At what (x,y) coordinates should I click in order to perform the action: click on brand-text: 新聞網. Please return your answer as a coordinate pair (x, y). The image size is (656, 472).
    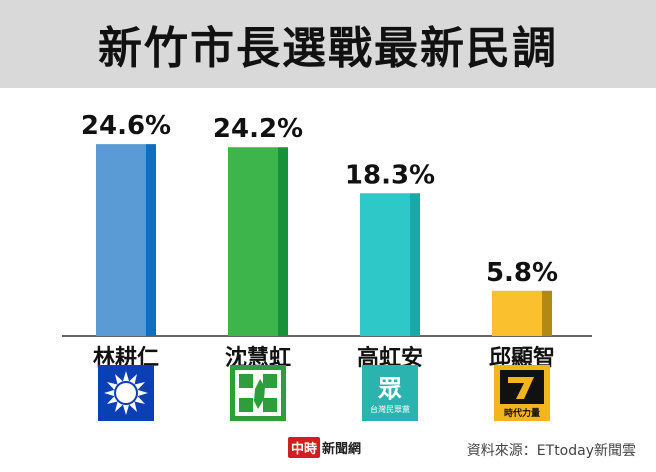
    Looking at the image, I should click on (342, 449).